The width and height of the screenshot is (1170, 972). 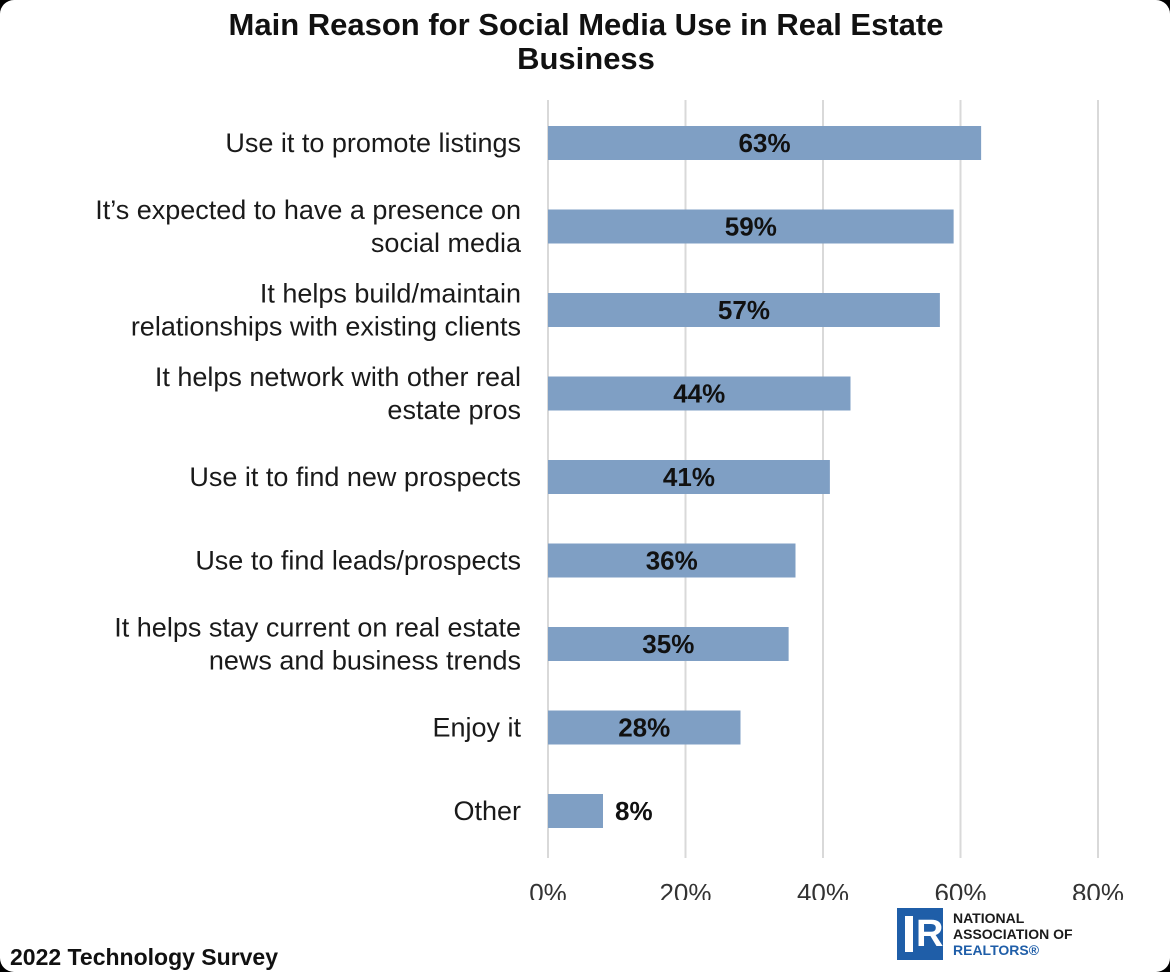 What do you see at coordinates (446, 243) in the screenshot?
I see `category-label: social media` at bounding box center [446, 243].